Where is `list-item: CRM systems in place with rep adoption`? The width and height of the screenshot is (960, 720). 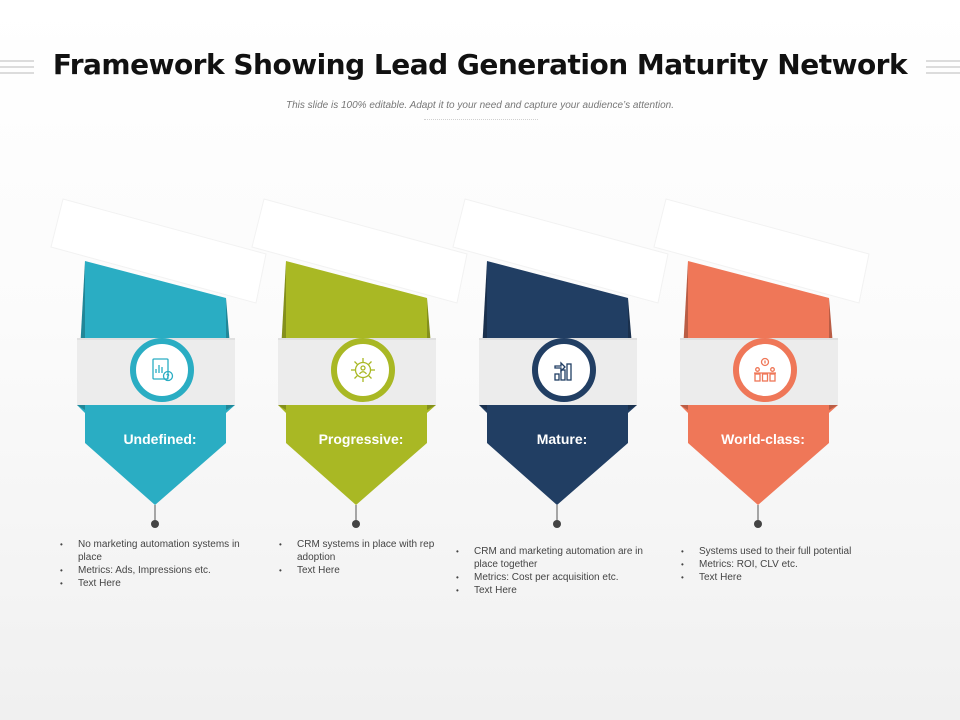
list-item: CRM systems in place with rep adoption is located at coordinates (368, 551).